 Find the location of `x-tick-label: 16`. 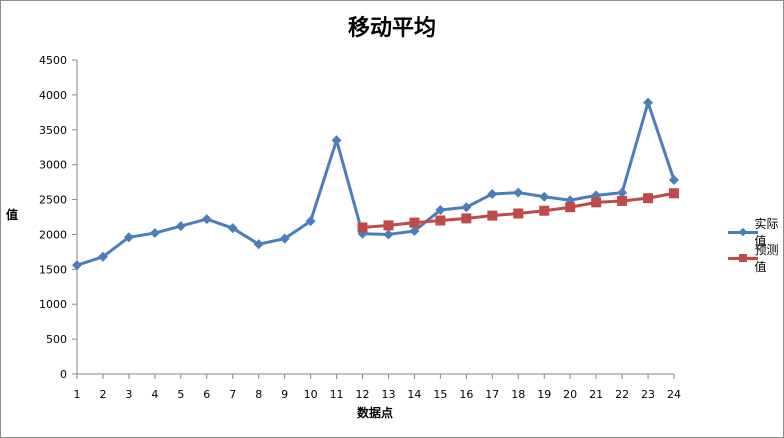

x-tick-label: 16 is located at coordinates (466, 394).